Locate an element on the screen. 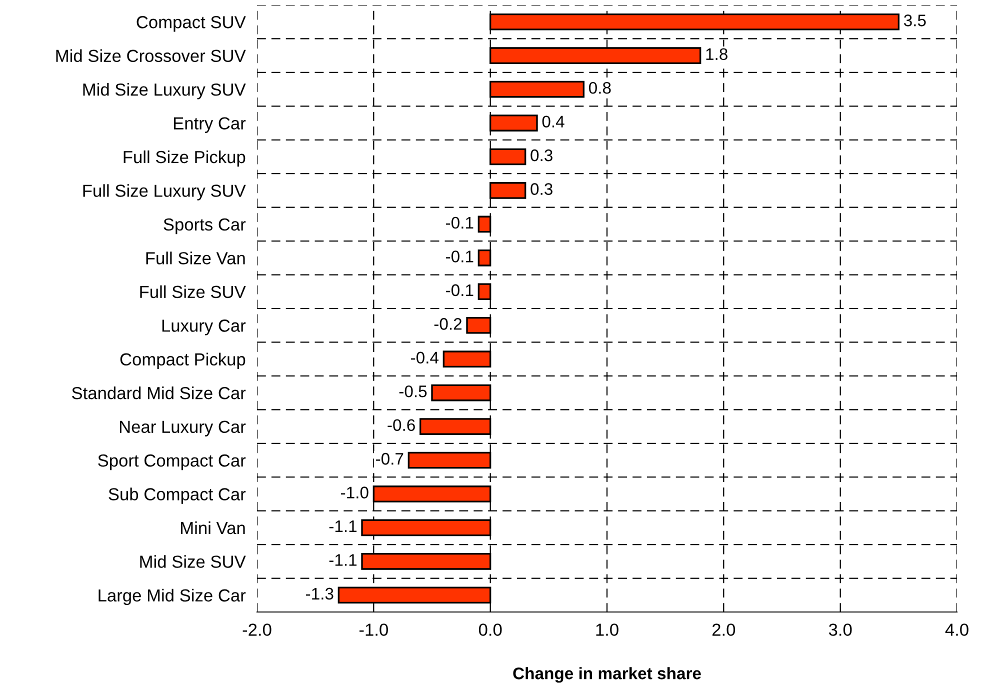  data-label: -0.5 is located at coordinates (413, 391).